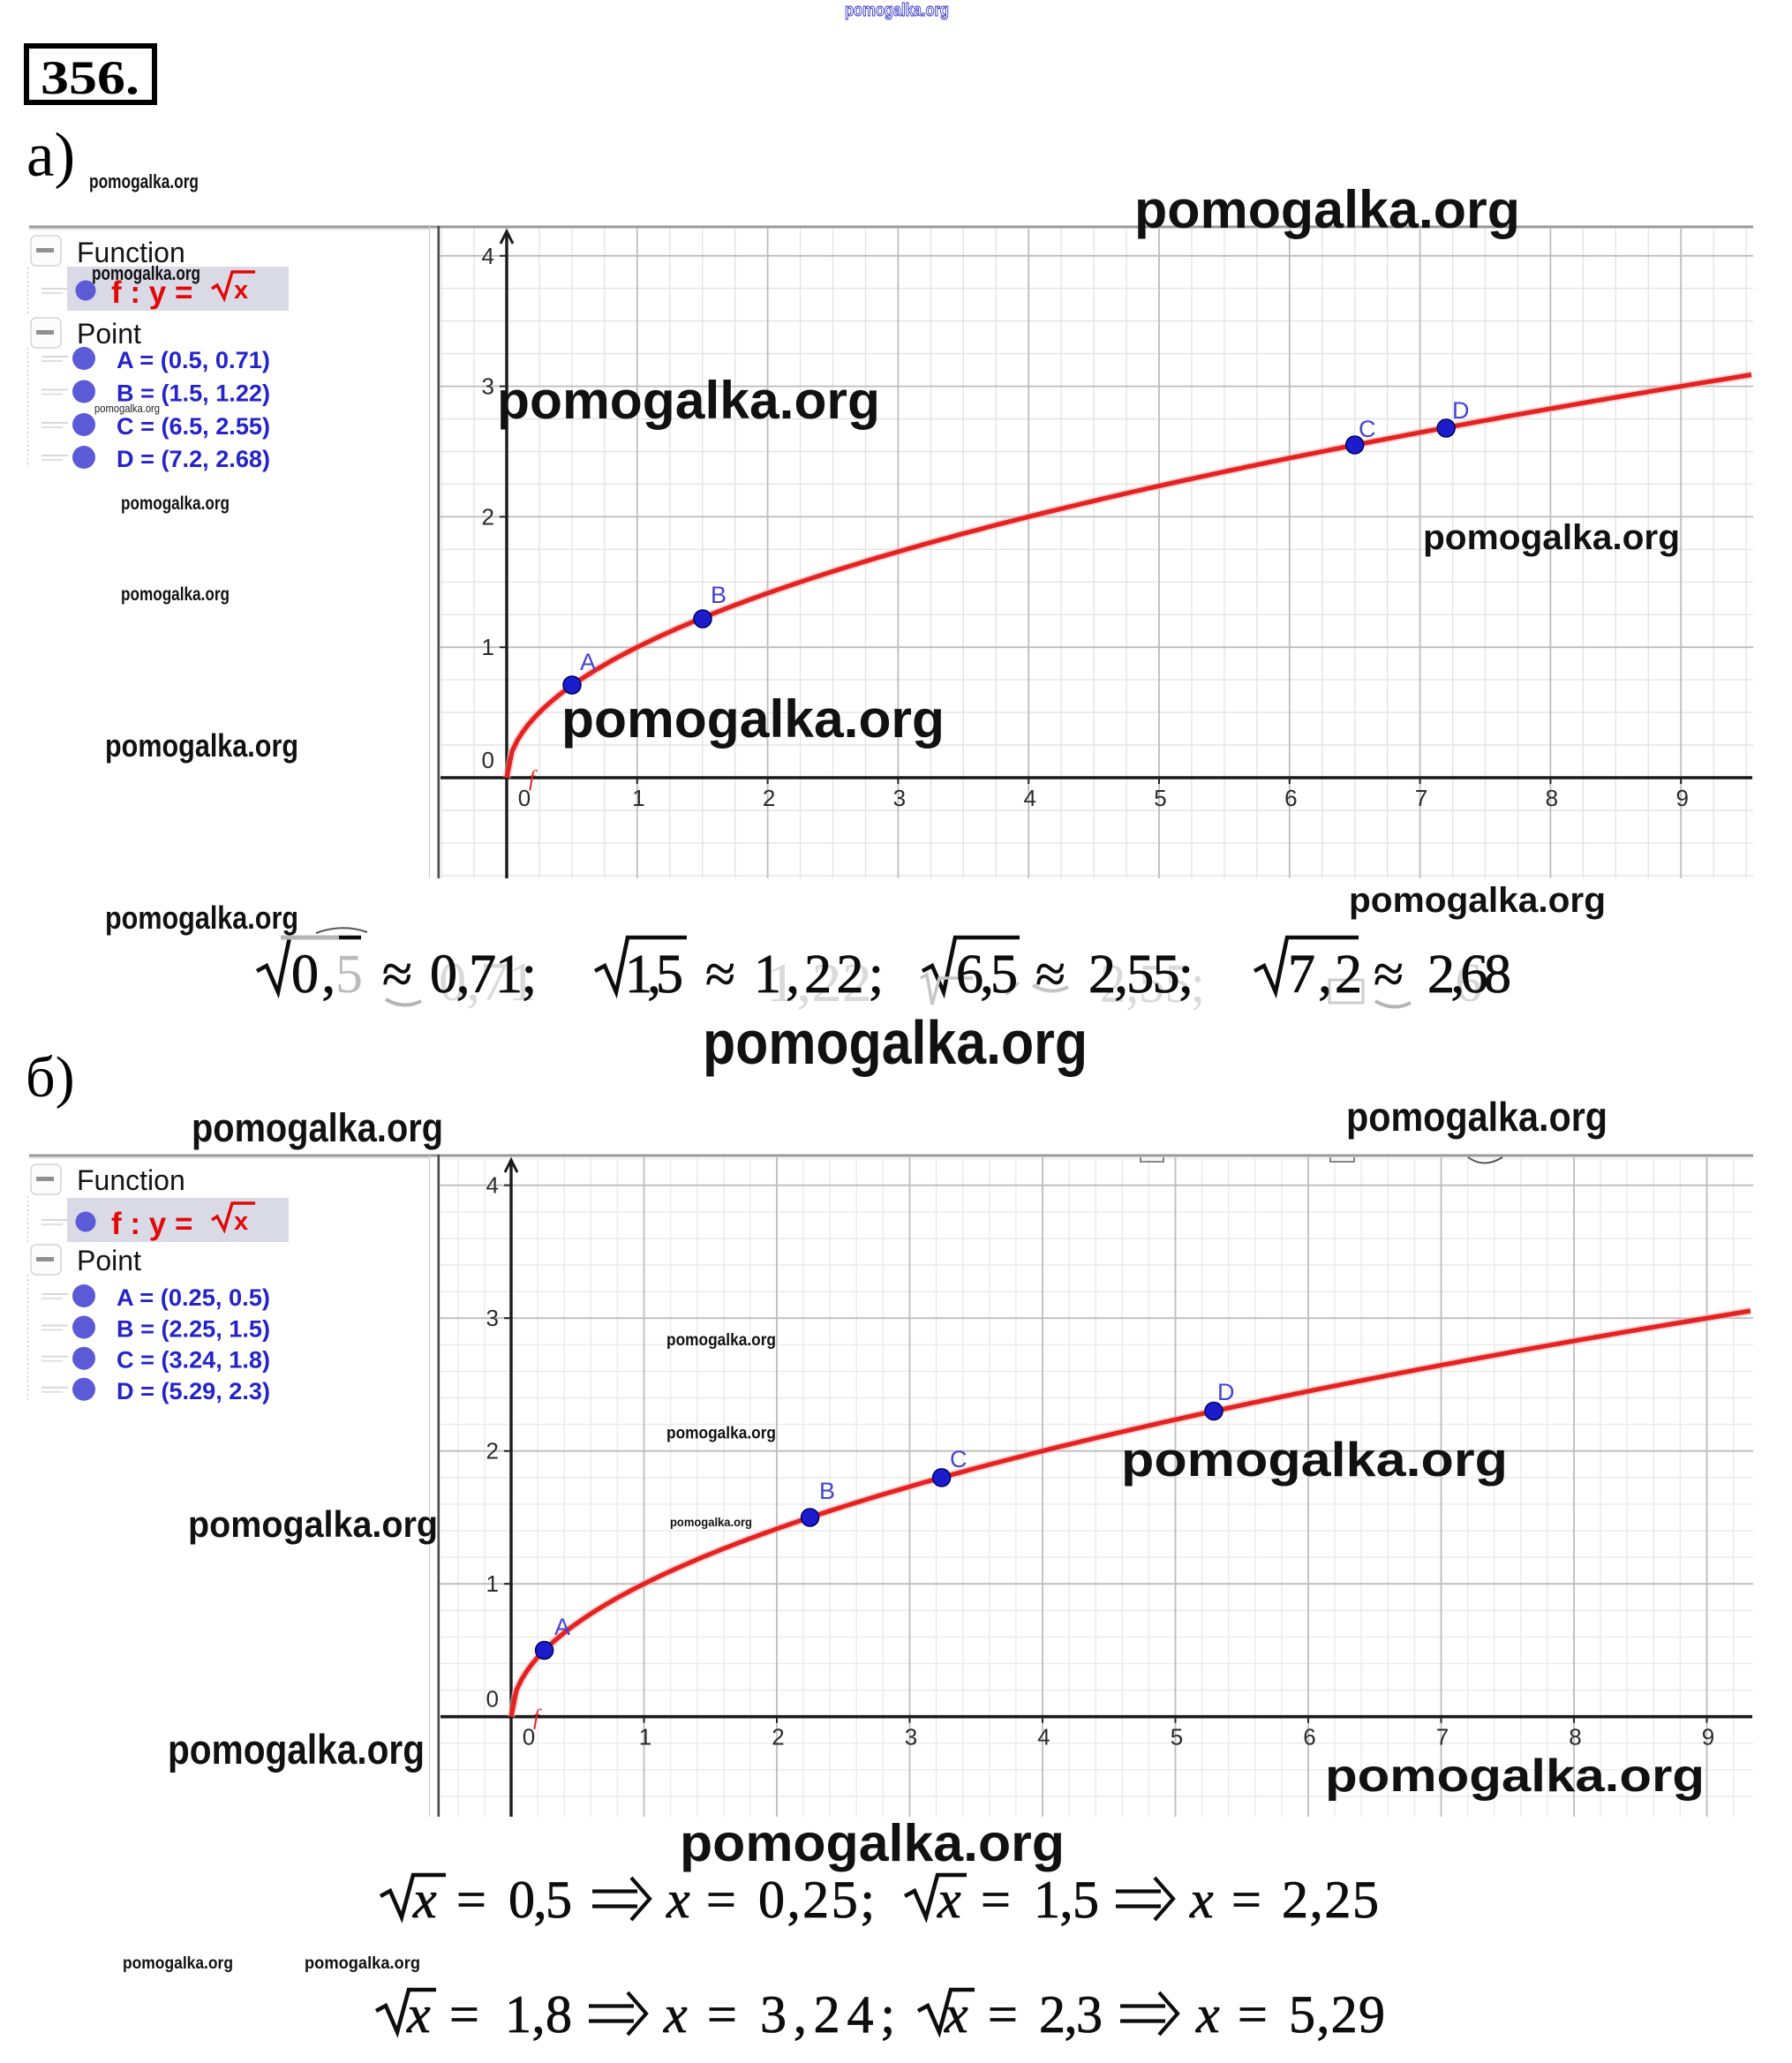 This screenshot has width=1792, height=2063. I want to click on svg-text: C = (6.5, 2.55), so click(193, 426).